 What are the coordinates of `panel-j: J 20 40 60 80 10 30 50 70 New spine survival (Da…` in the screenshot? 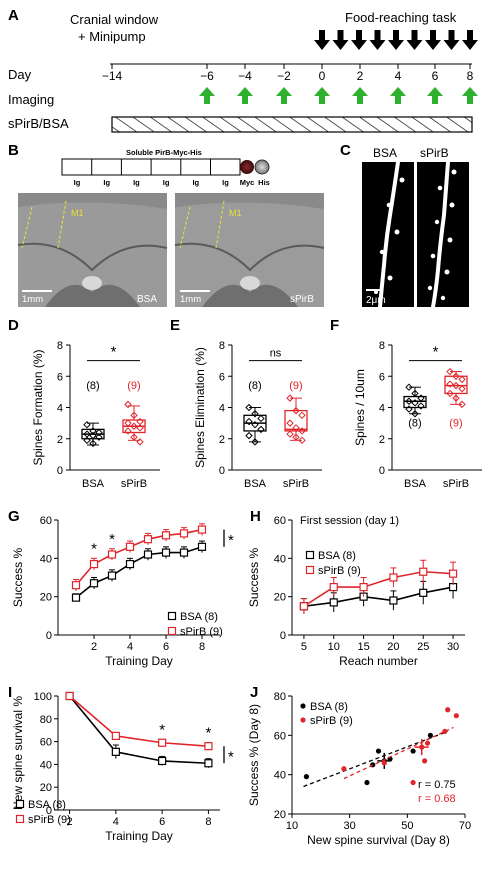 It's located at (359, 765).